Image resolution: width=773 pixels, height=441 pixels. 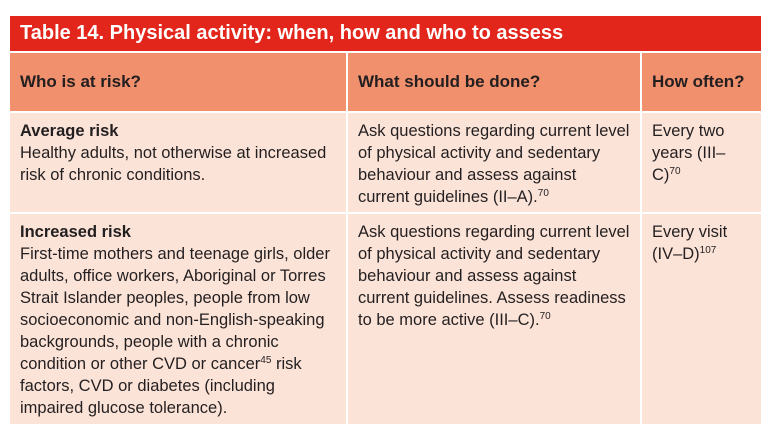 I want to click on cell-frequency-average: Every two years (III–C)70, so click(x=701, y=162).